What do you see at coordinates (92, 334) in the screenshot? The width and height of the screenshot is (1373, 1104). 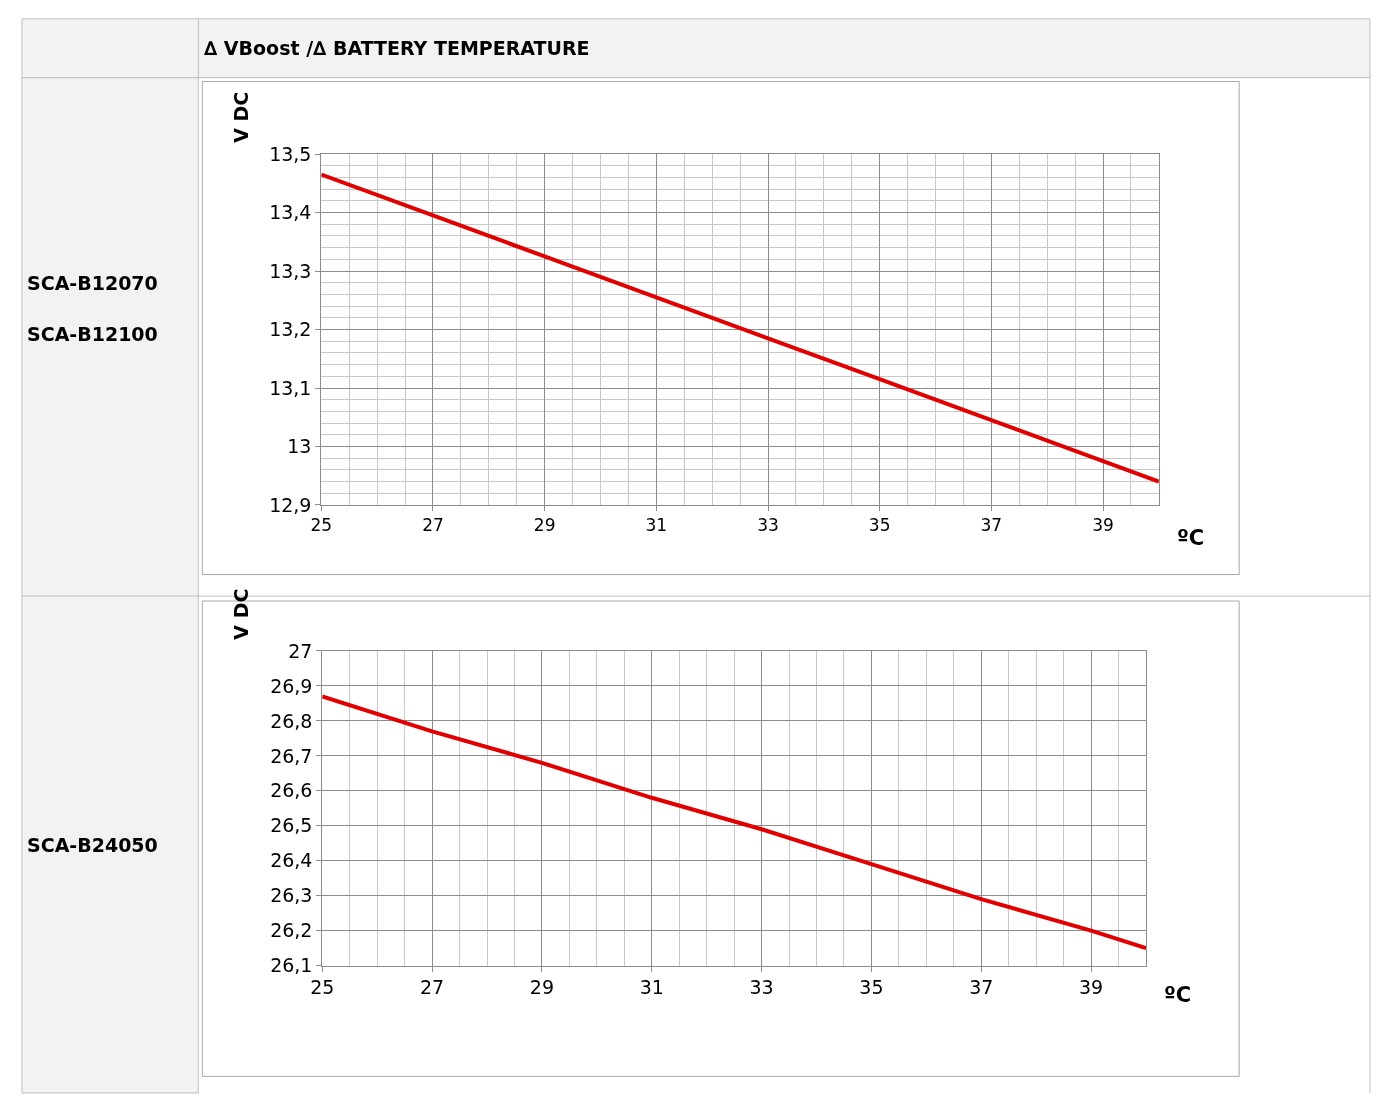 I see `text: SCA-B12100` at bounding box center [92, 334].